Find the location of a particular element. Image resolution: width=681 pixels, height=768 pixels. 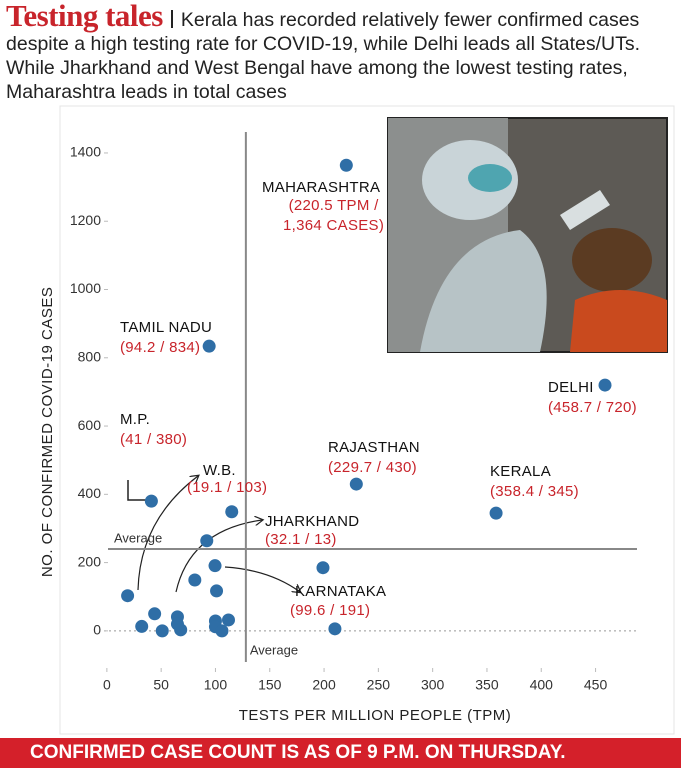

y-tick-label: 0 is located at coordinates (97, 630).